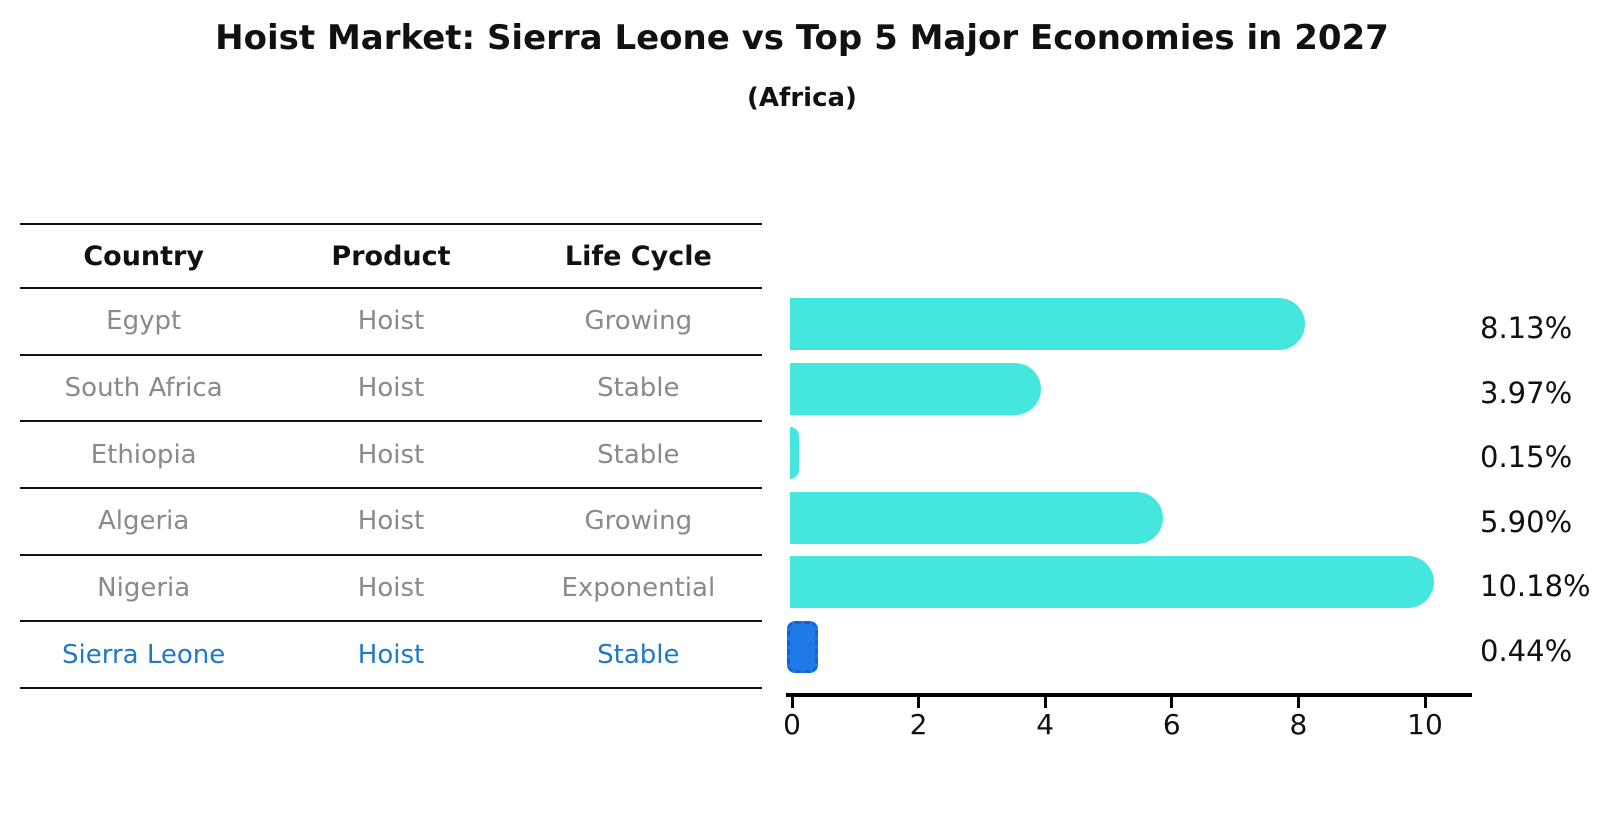 This screenshot has width=1604, height=823. What do you see at coordinates (1526, 521) in the screenshot?
I see `value-label-algeria: 5.90%` at bounding box center [1526, 521].